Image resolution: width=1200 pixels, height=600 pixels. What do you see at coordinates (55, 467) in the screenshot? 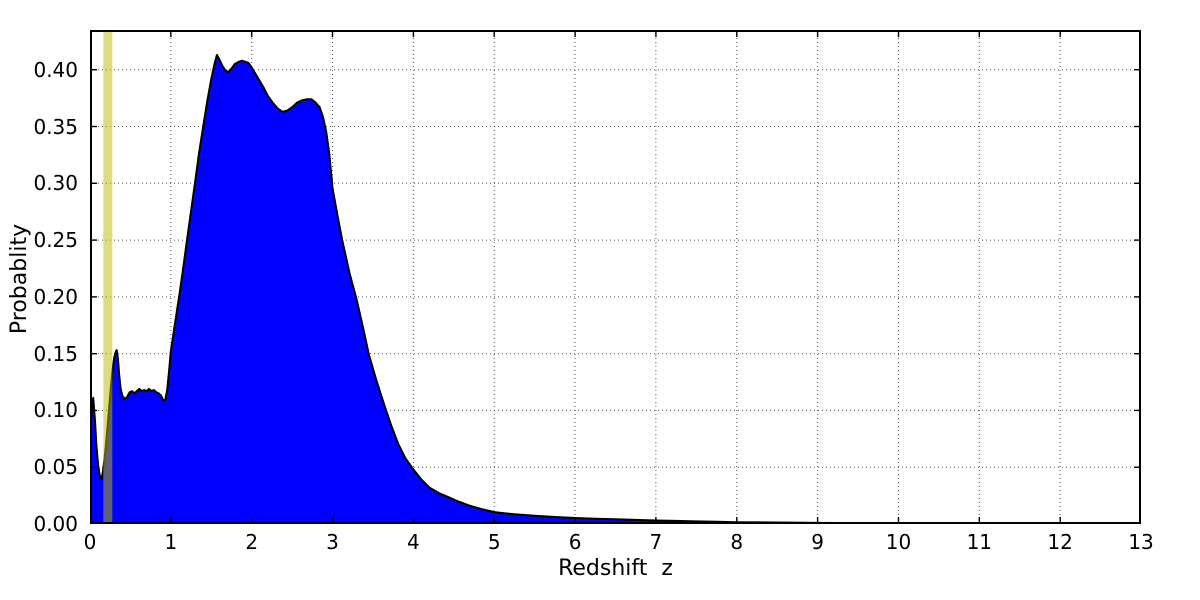
I see `y-tick-label: 0.05` at bounding box center [55, 467].